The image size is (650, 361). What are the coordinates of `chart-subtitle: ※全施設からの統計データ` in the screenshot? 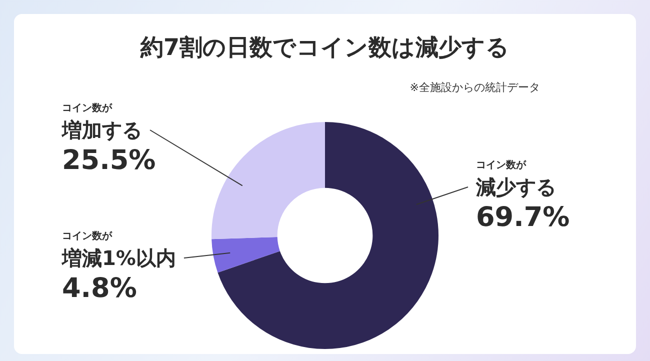 It's located at (475, 87).